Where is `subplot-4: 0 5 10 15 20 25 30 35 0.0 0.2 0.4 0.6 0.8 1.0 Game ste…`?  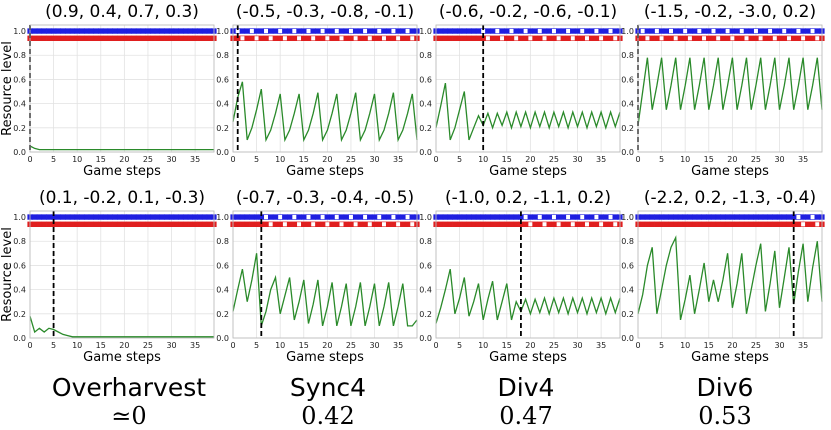 subplot-4: 0 5 10 15 20 25 30 35 0.0 0.2 0.4 0.6 0.8 1.0 Game ste… is located at coordinates (723, 90).